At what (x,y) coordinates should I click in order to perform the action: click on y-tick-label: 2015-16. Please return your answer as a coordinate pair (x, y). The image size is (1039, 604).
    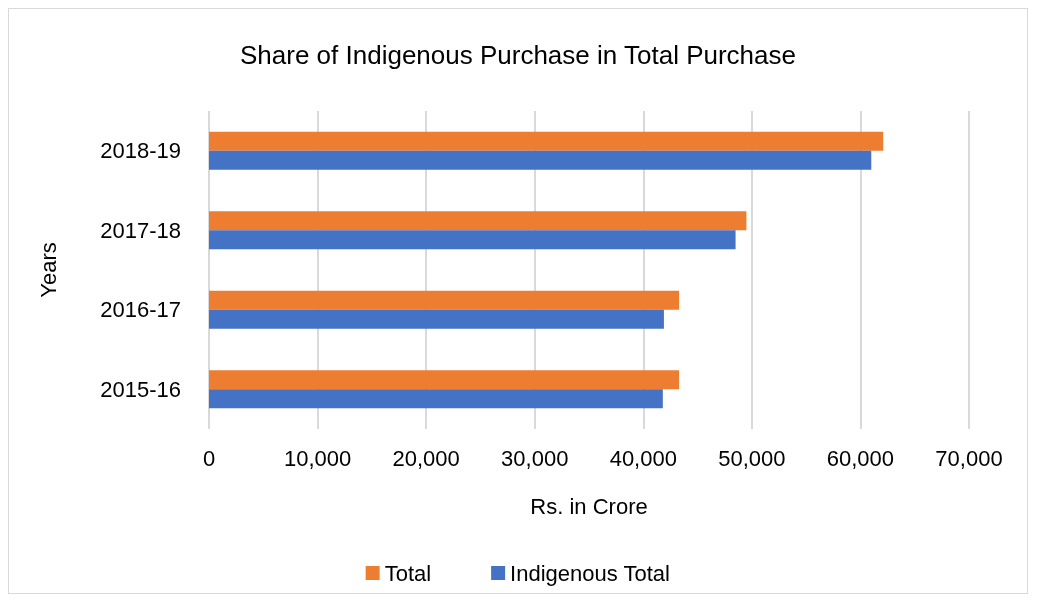
    Looking at the image, I should click on (140, 389).